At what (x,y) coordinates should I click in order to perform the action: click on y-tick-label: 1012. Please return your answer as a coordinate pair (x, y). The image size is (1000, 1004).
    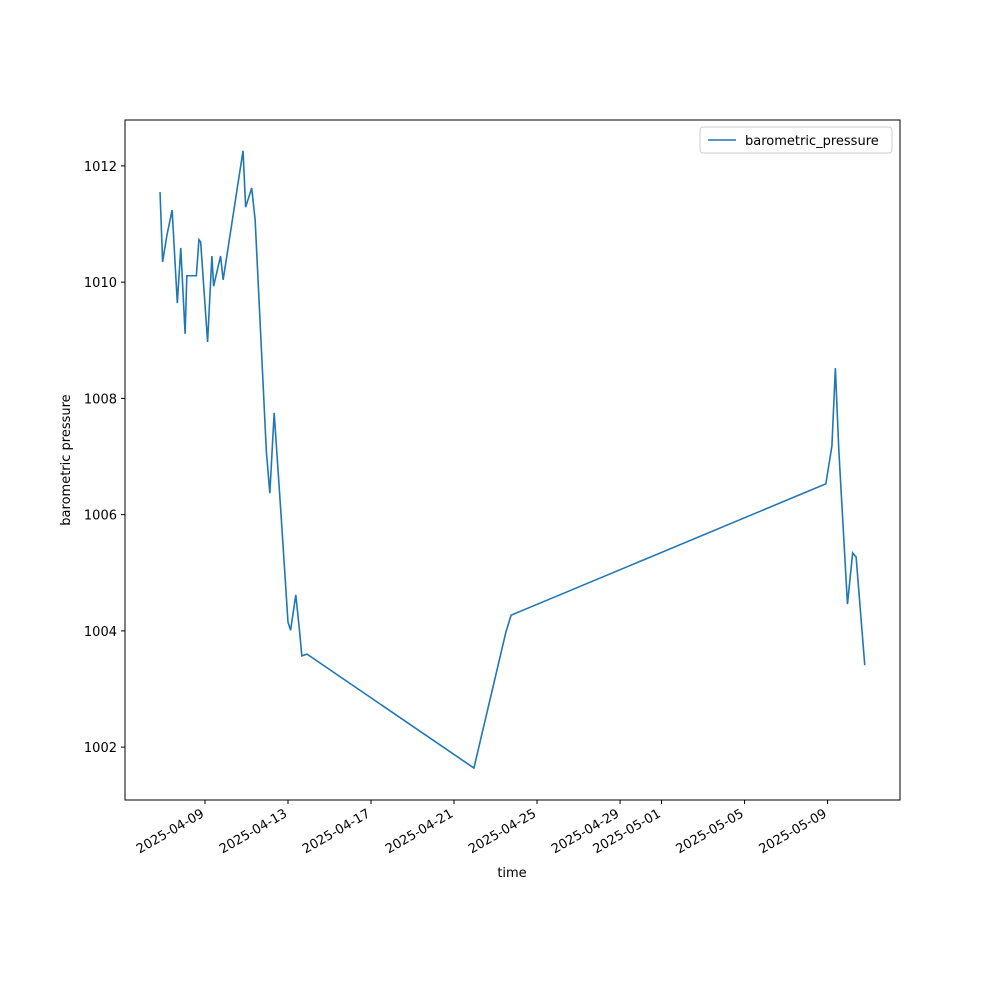
    Looking at the image, I should click on (100, 167).